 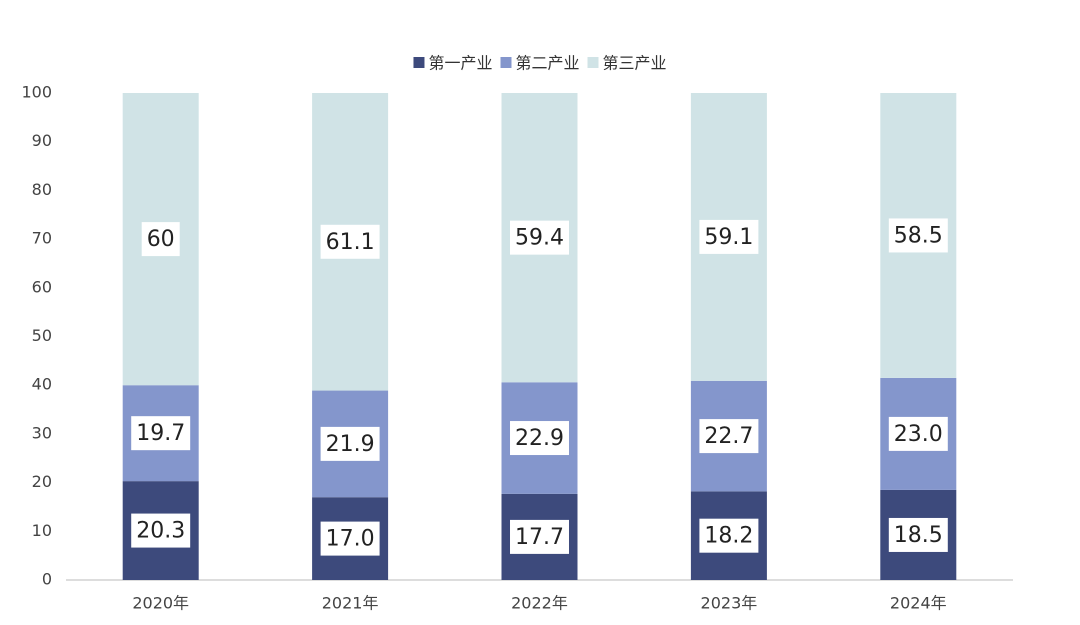 I want to click on y-tick-label: 20, so click(x=42, y=481).